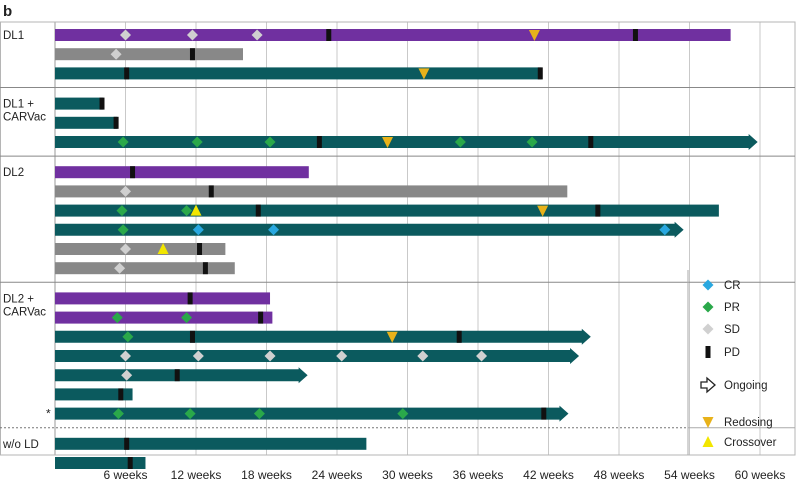 The height and width of the screenshot is (484, 800). What do you see at coordinates (48, 414) in the screenshot?
I see `row-annotation: *` at bounding box center [48, 414].